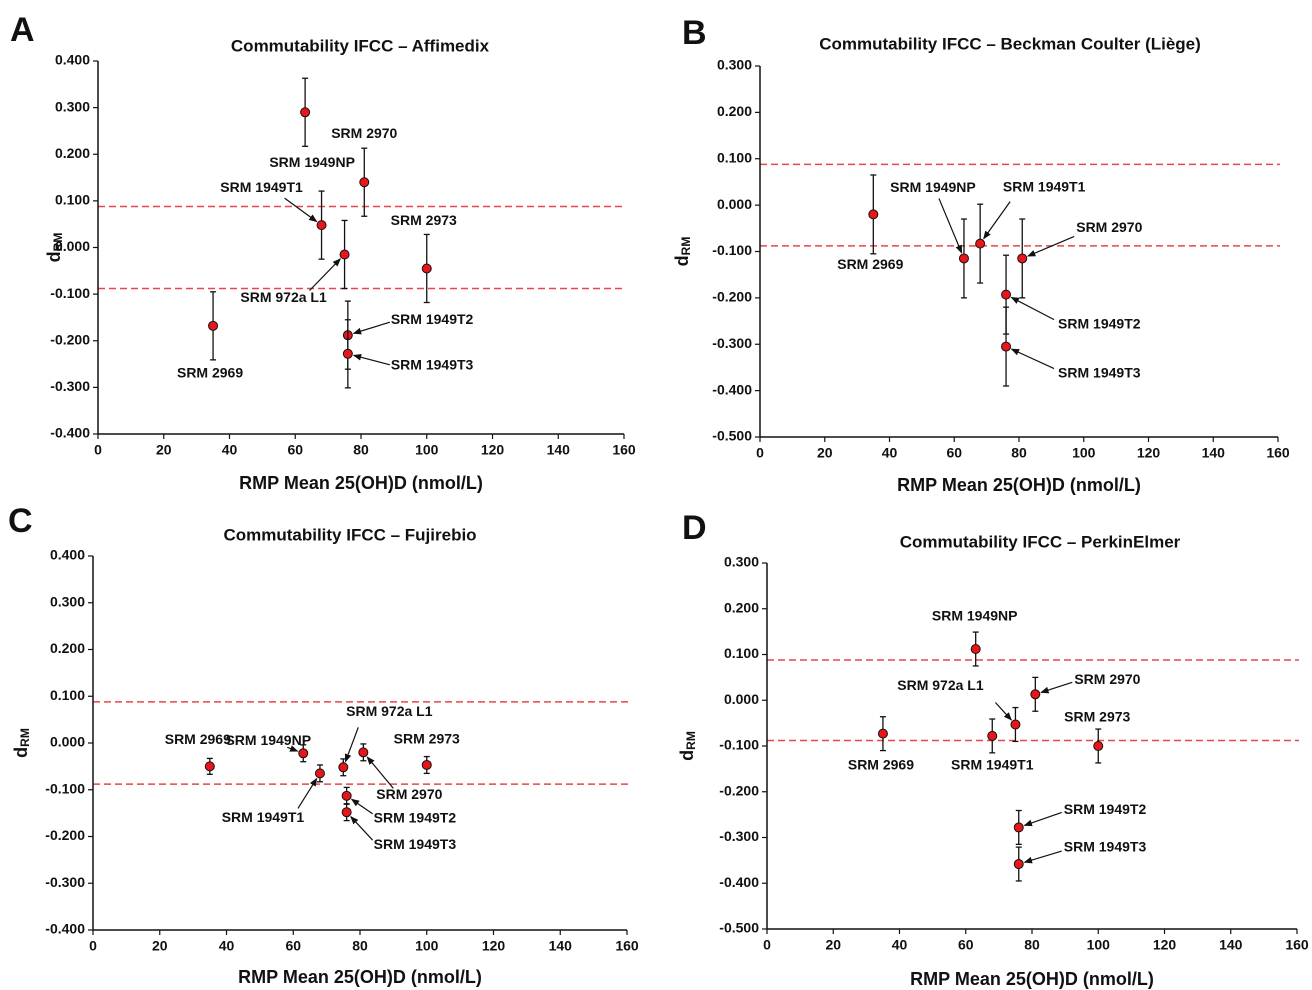  Describe the element at coordinates (67, 601) in the screenshot. I see `y-tick-label: 0.300` at that location.